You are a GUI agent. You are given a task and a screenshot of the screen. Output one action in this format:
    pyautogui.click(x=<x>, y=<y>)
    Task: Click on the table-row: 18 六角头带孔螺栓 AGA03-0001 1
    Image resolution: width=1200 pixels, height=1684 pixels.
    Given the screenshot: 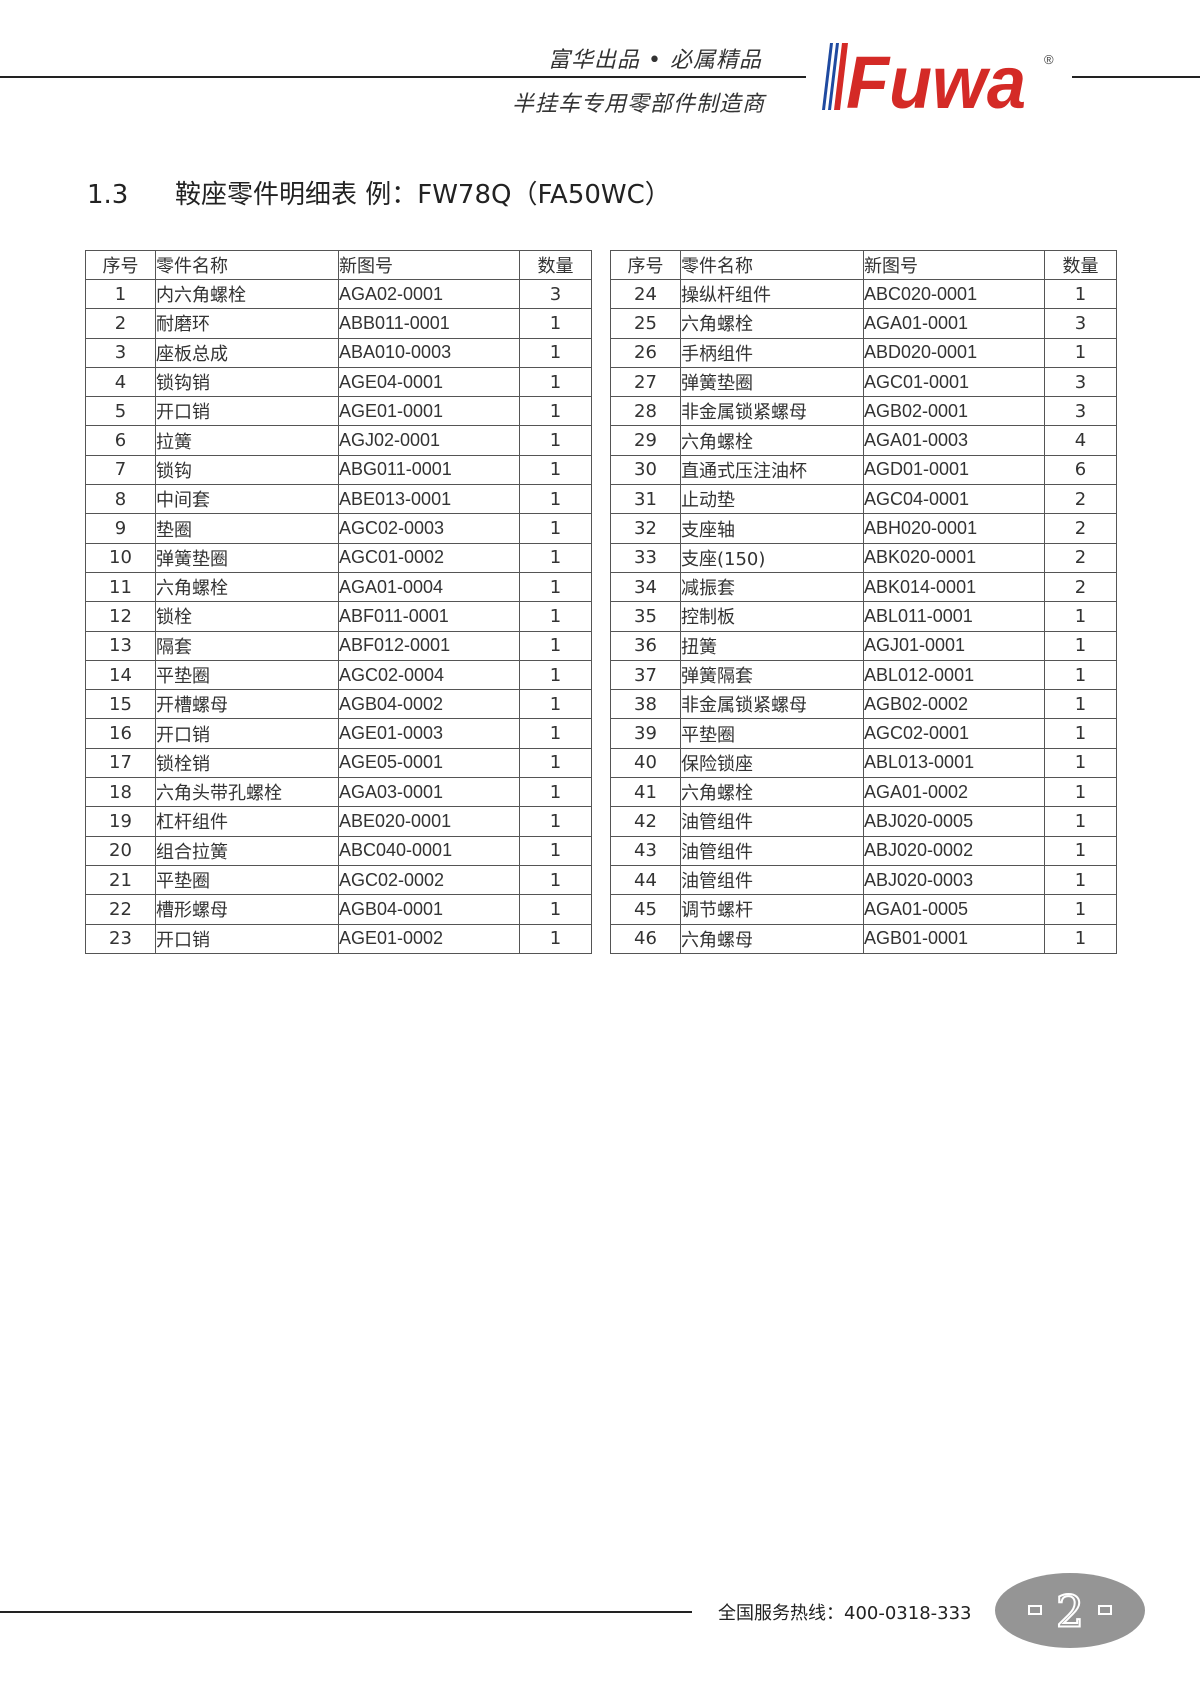 What is the action you would take?
    pyautogui.click(x=338, y=792)
    